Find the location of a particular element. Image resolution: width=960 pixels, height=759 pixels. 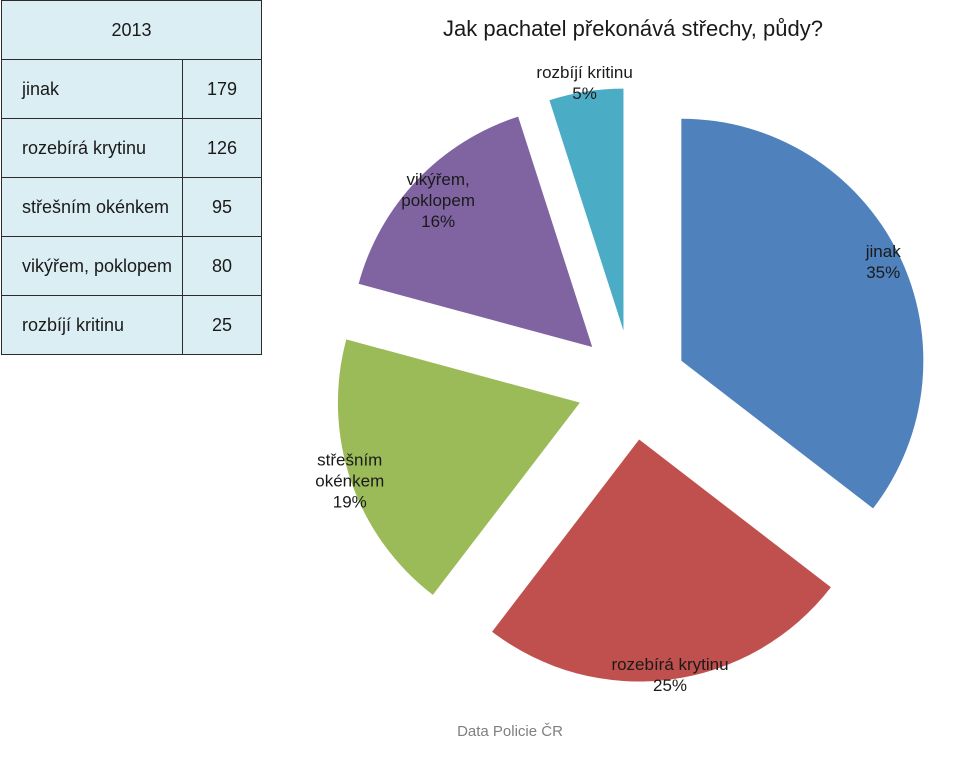

table-row-label: vikýřem, poklopem is located at coordinates (92, 266).